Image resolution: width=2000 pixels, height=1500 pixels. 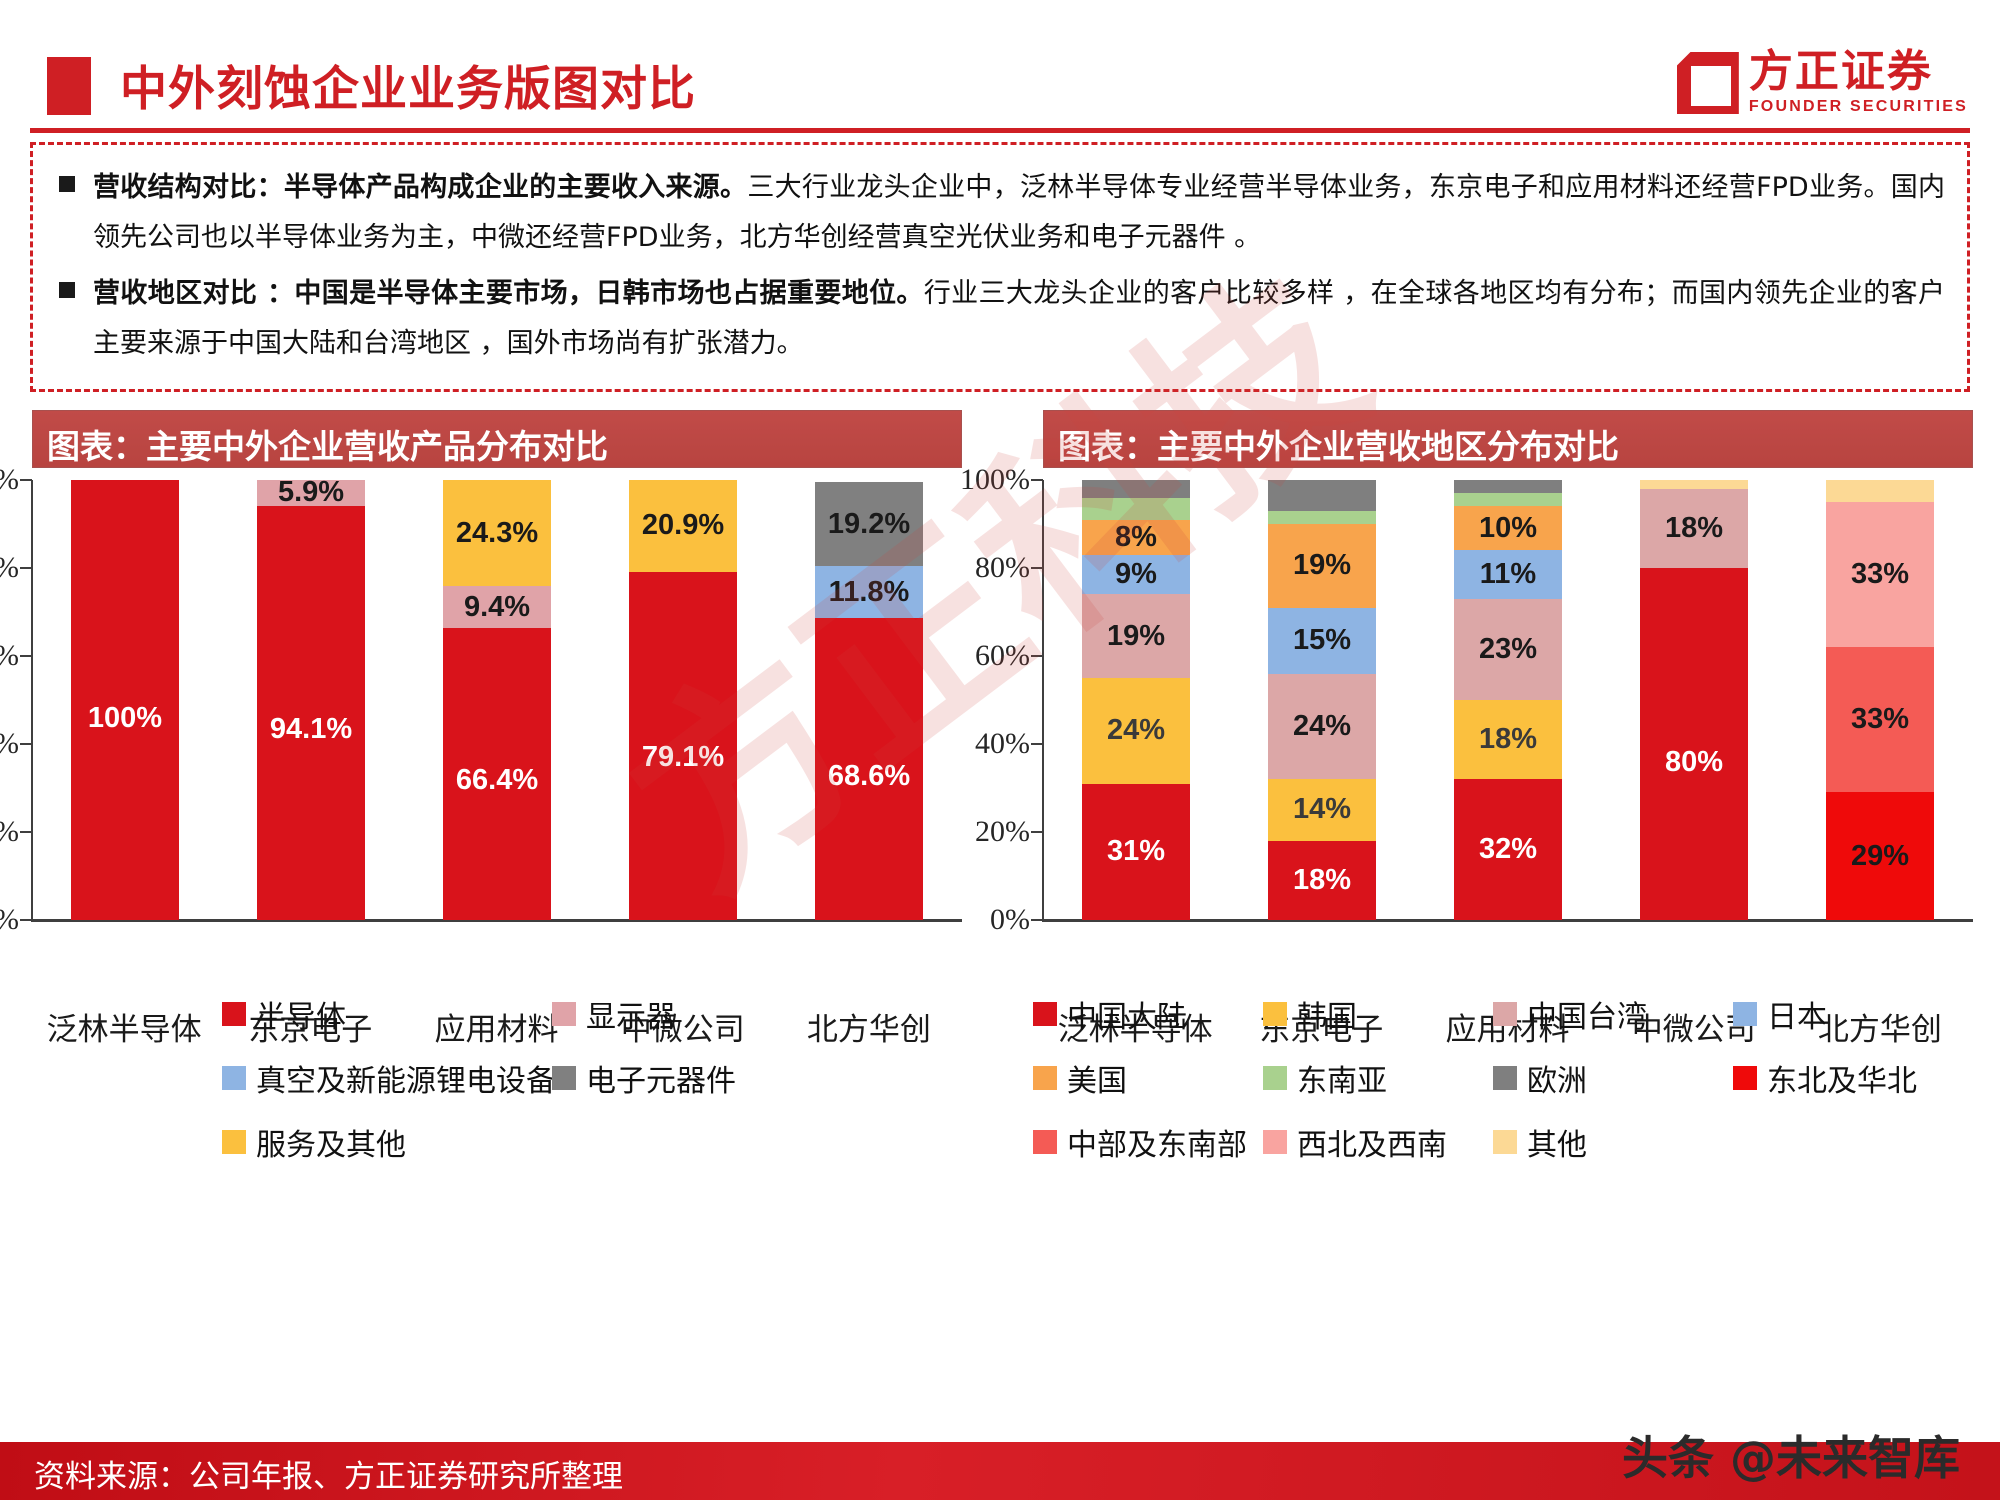 I want to click on legend-item: 美国, so click(x=1148, y=1078).